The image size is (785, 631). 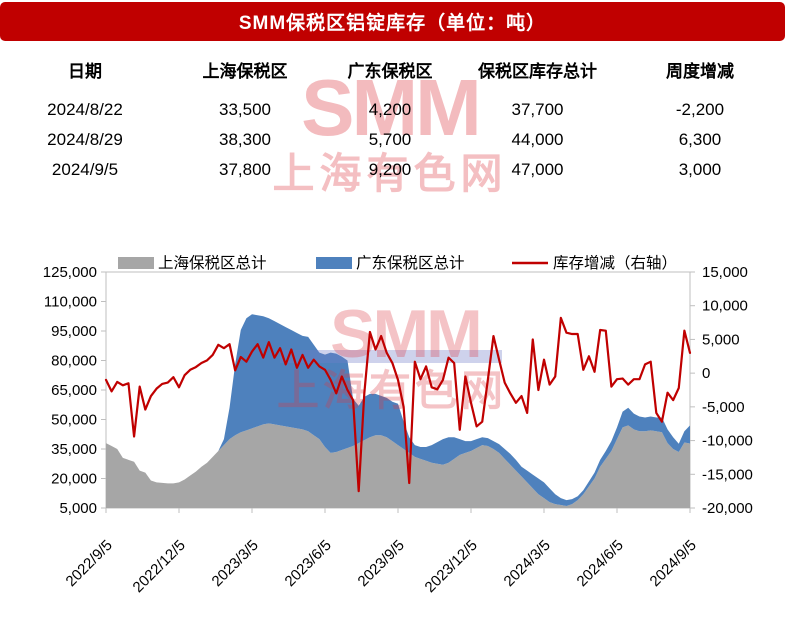 What do you see at coordinates (451, 566) in the screenshot?
I see `x-axis-label: 2023/12/5` at bounding box center [451, 566].